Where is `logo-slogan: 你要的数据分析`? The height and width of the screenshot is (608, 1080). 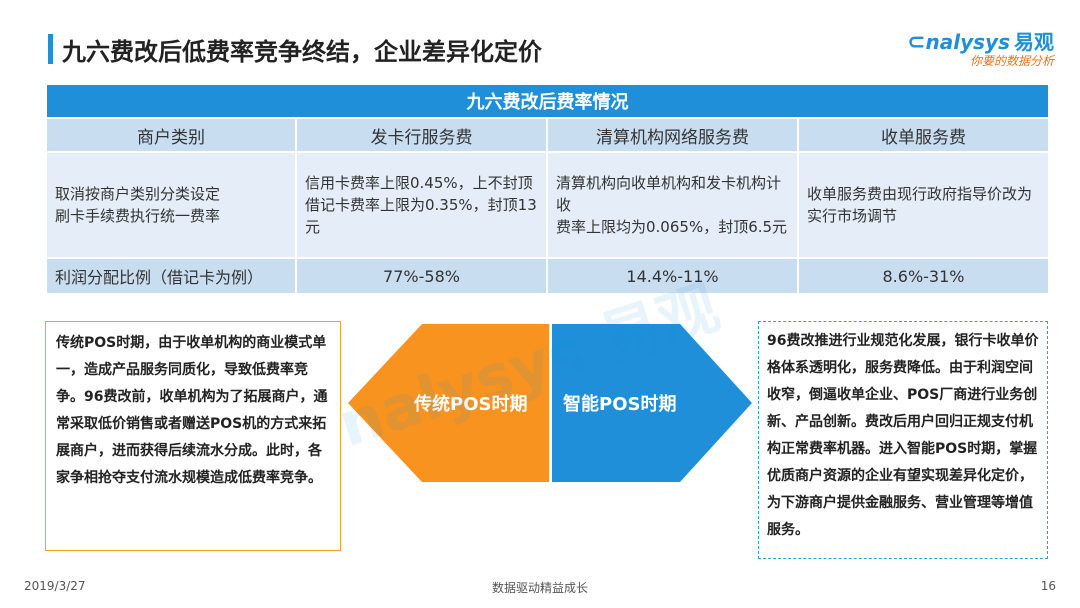
logo-slogan: 你要的数据分析 is located at coordinates (1011, 61).